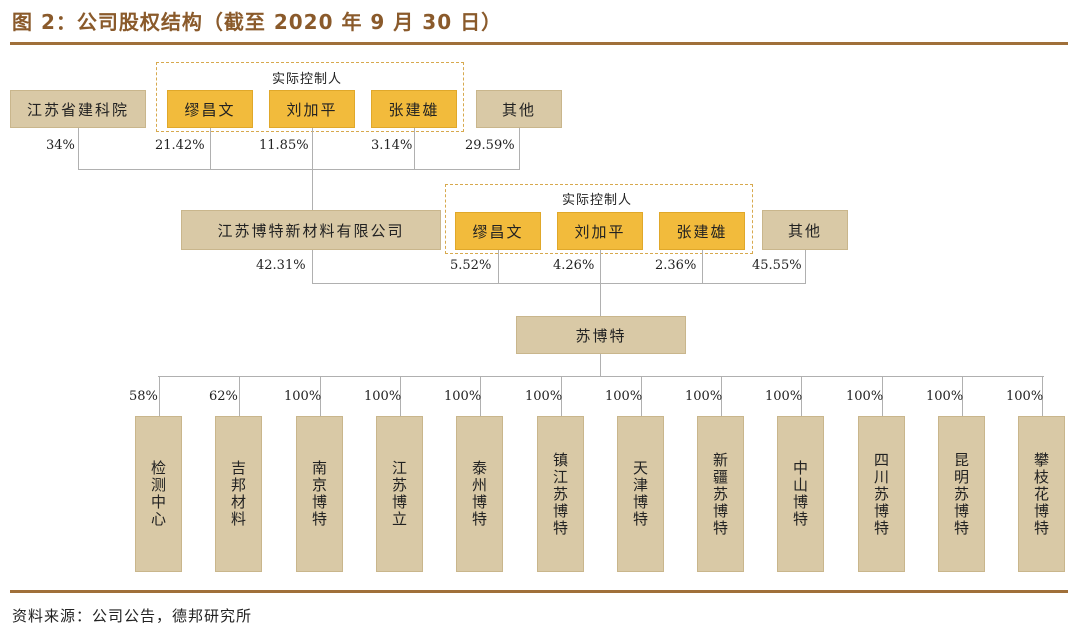 This screenshot has width=1080, height=635. I want to click on subsidiary-box: 检测中心, so click(158, 494).